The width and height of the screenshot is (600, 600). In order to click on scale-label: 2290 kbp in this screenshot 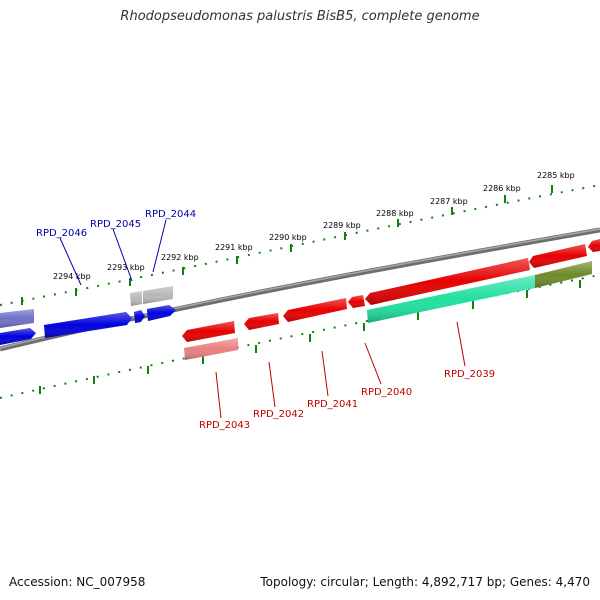, I will do `click(288, 237)`.